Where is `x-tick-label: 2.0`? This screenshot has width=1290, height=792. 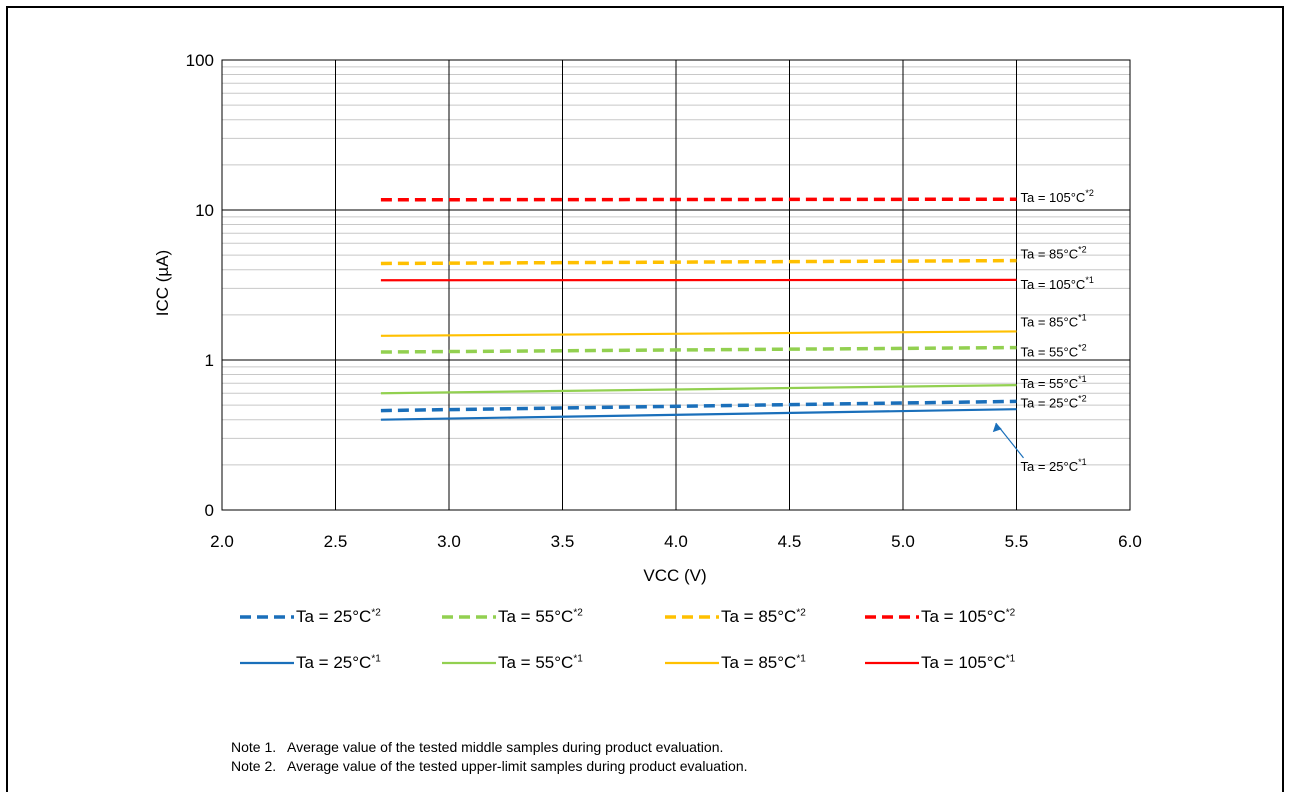 x-tick-label: 2.0 is located at coordinates (222, 541).